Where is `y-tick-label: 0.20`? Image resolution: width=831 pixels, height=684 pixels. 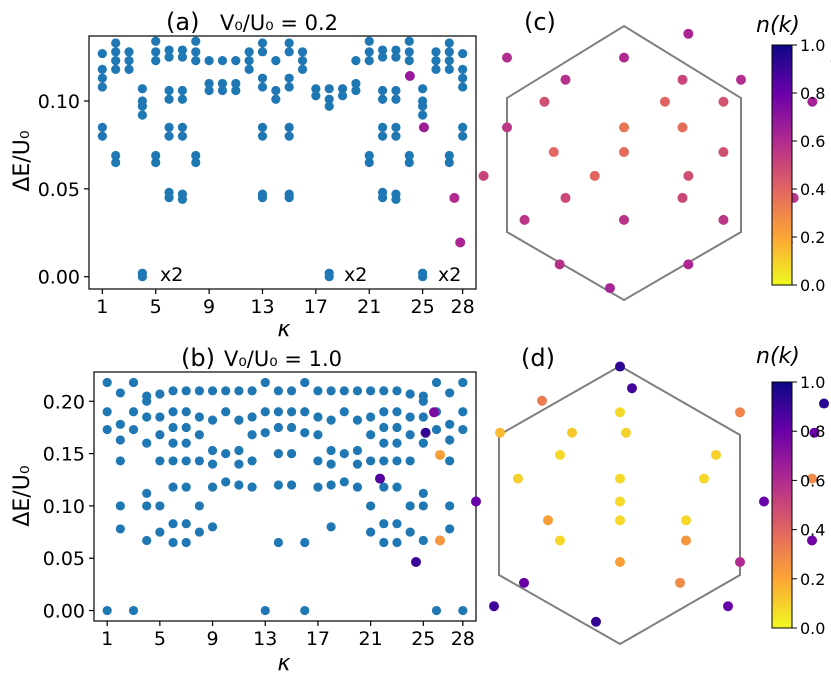 y-tick-label: 0.20 is located at coordinates (64, 402).